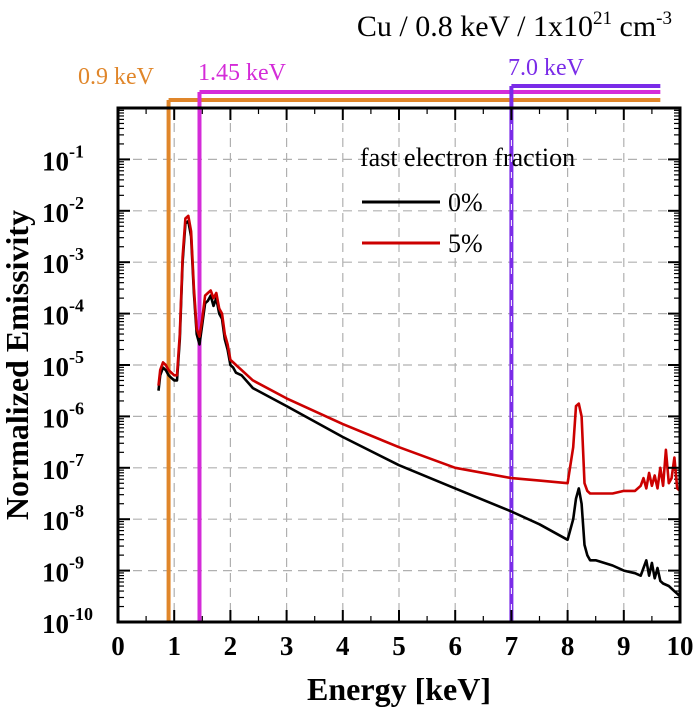  I want to click on title-sup-density: 21, so click(602, 18).